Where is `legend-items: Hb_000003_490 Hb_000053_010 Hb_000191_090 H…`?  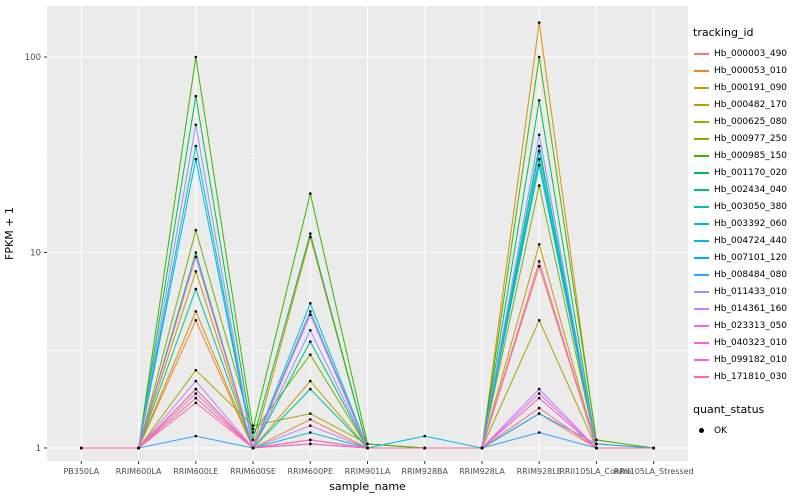
legend-items: Hb_000003_490 Hb_000053_010 Hb_000191_090 H… is located at coordinates (745, 215).